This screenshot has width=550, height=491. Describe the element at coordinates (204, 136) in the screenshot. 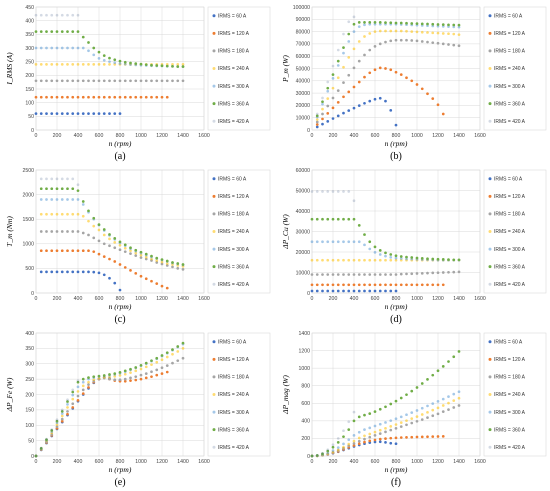

I see `x-tick-label: 1600` at that location.